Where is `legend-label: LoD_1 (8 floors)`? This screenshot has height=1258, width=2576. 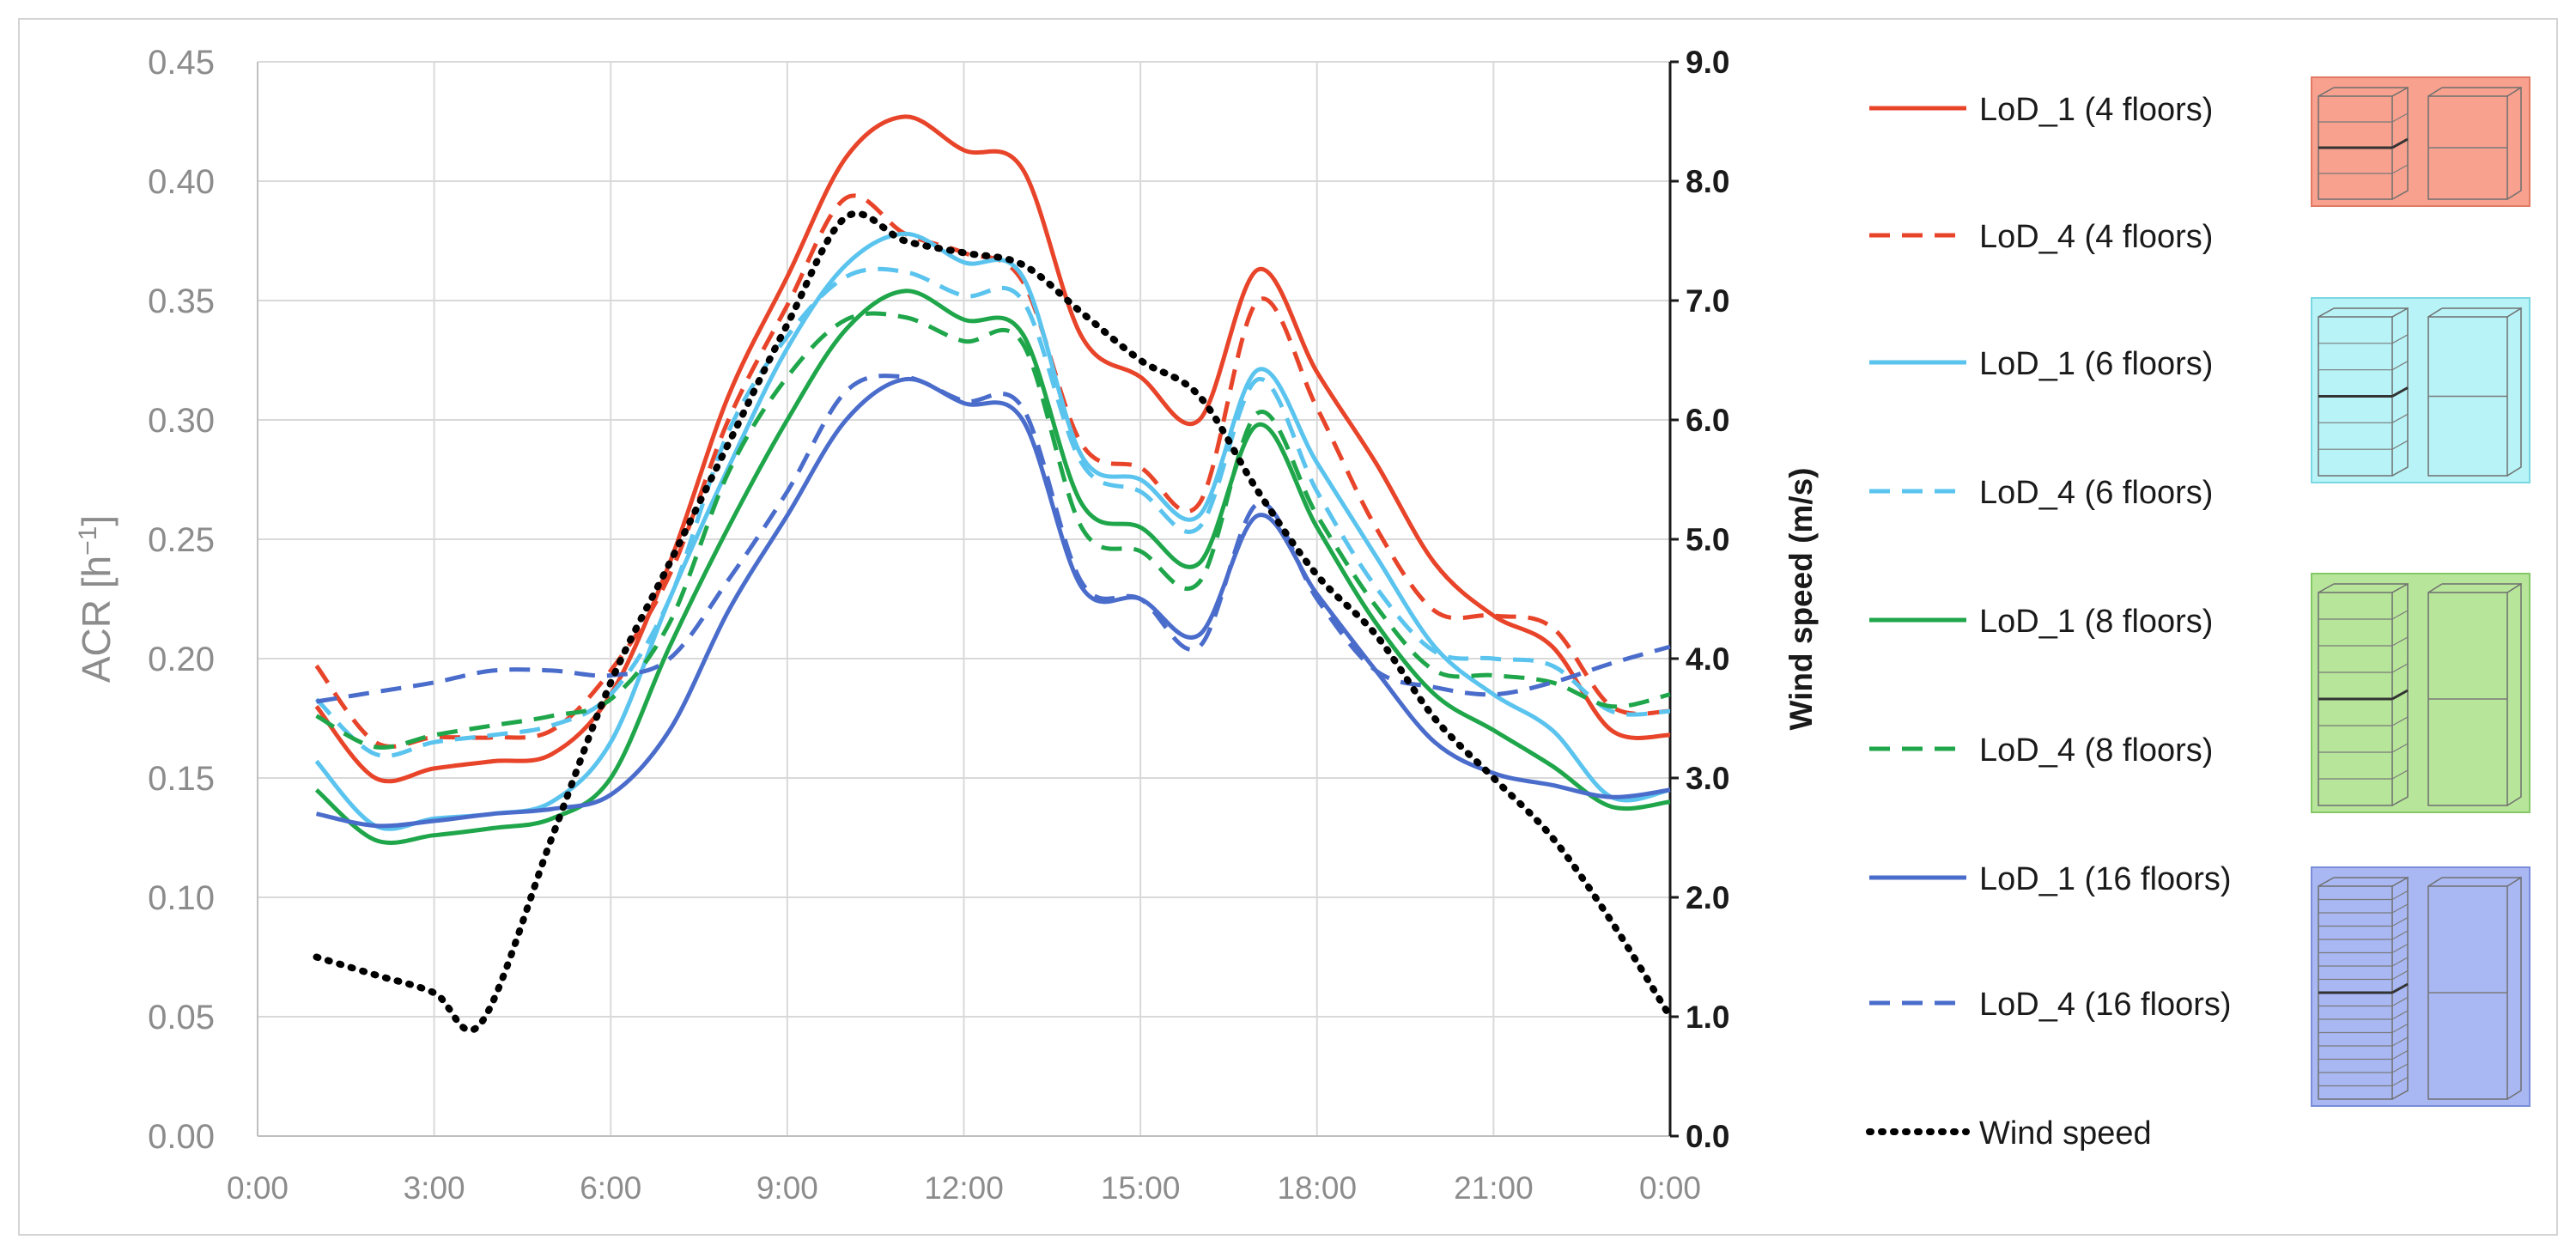
legend-label: LoD_1 (8 floors) is located at coordinates (2096, 622).